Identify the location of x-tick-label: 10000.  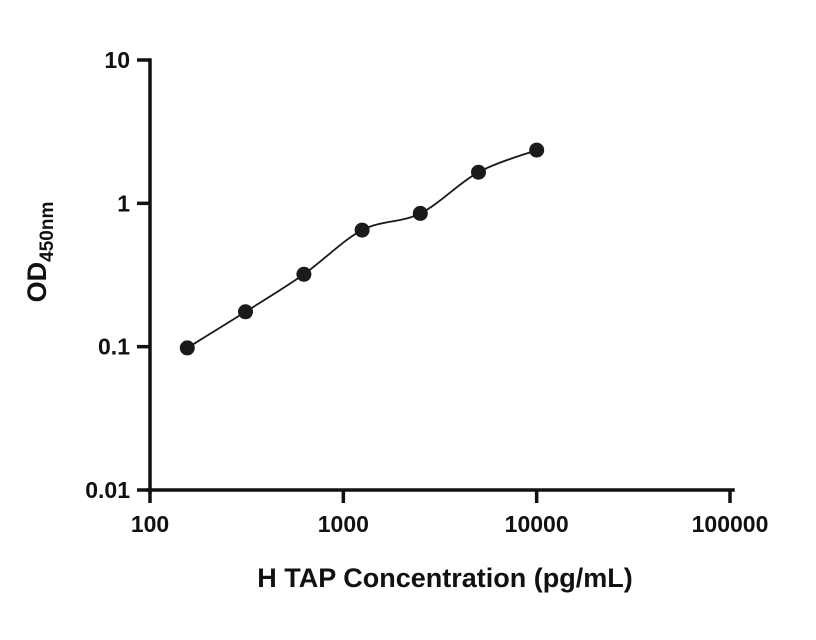
(537, 524).